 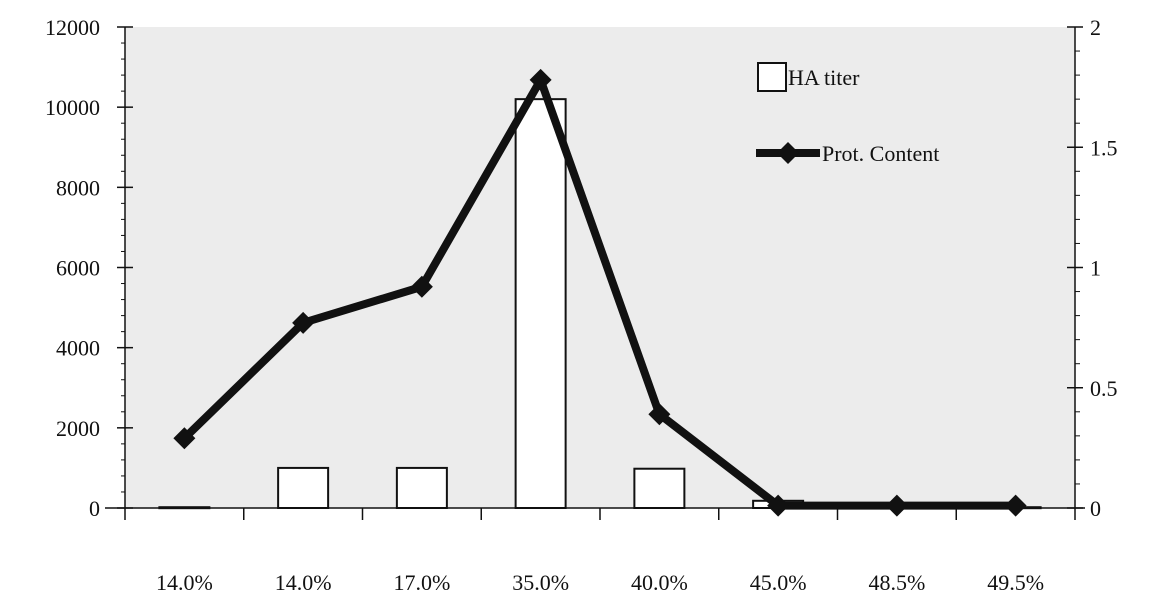 What do you see at coordinates (540, 582) in the screenshot?
I see `x-category-label: 35.0%` at bounding box center [540, 582].